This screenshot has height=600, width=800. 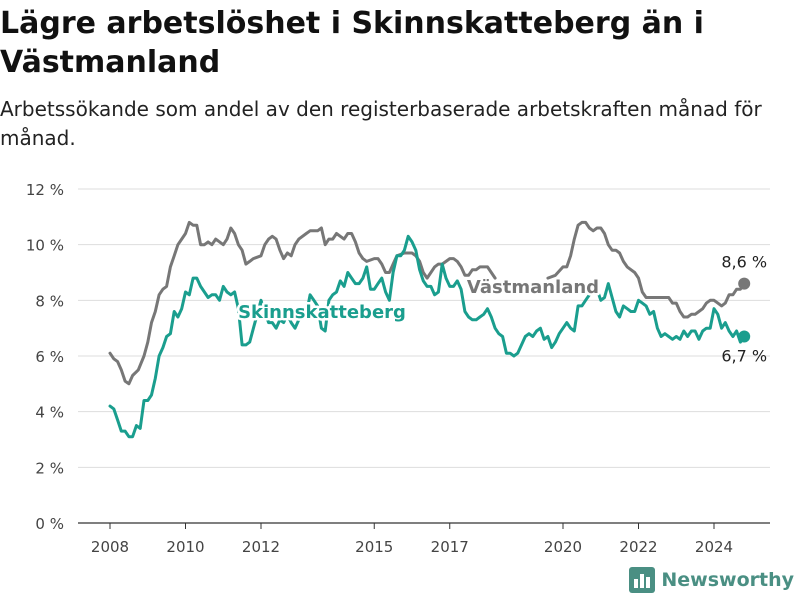 I want to click on series-label-skinnskatteberg: Skinnskatteberg, so click(x=322, y=312).